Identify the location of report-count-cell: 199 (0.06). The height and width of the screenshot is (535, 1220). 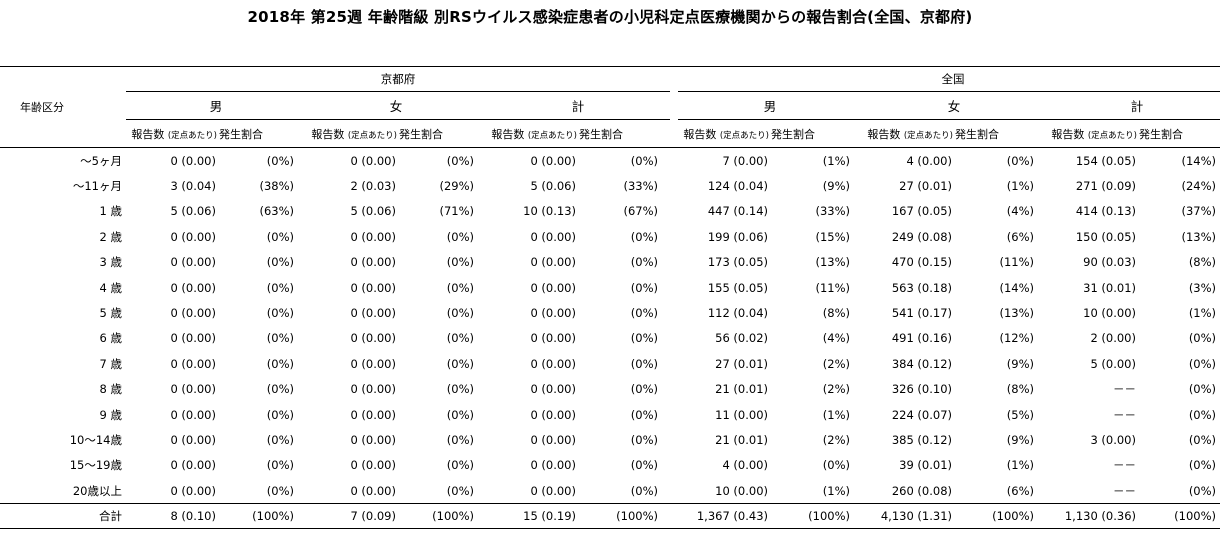
(737, 236).